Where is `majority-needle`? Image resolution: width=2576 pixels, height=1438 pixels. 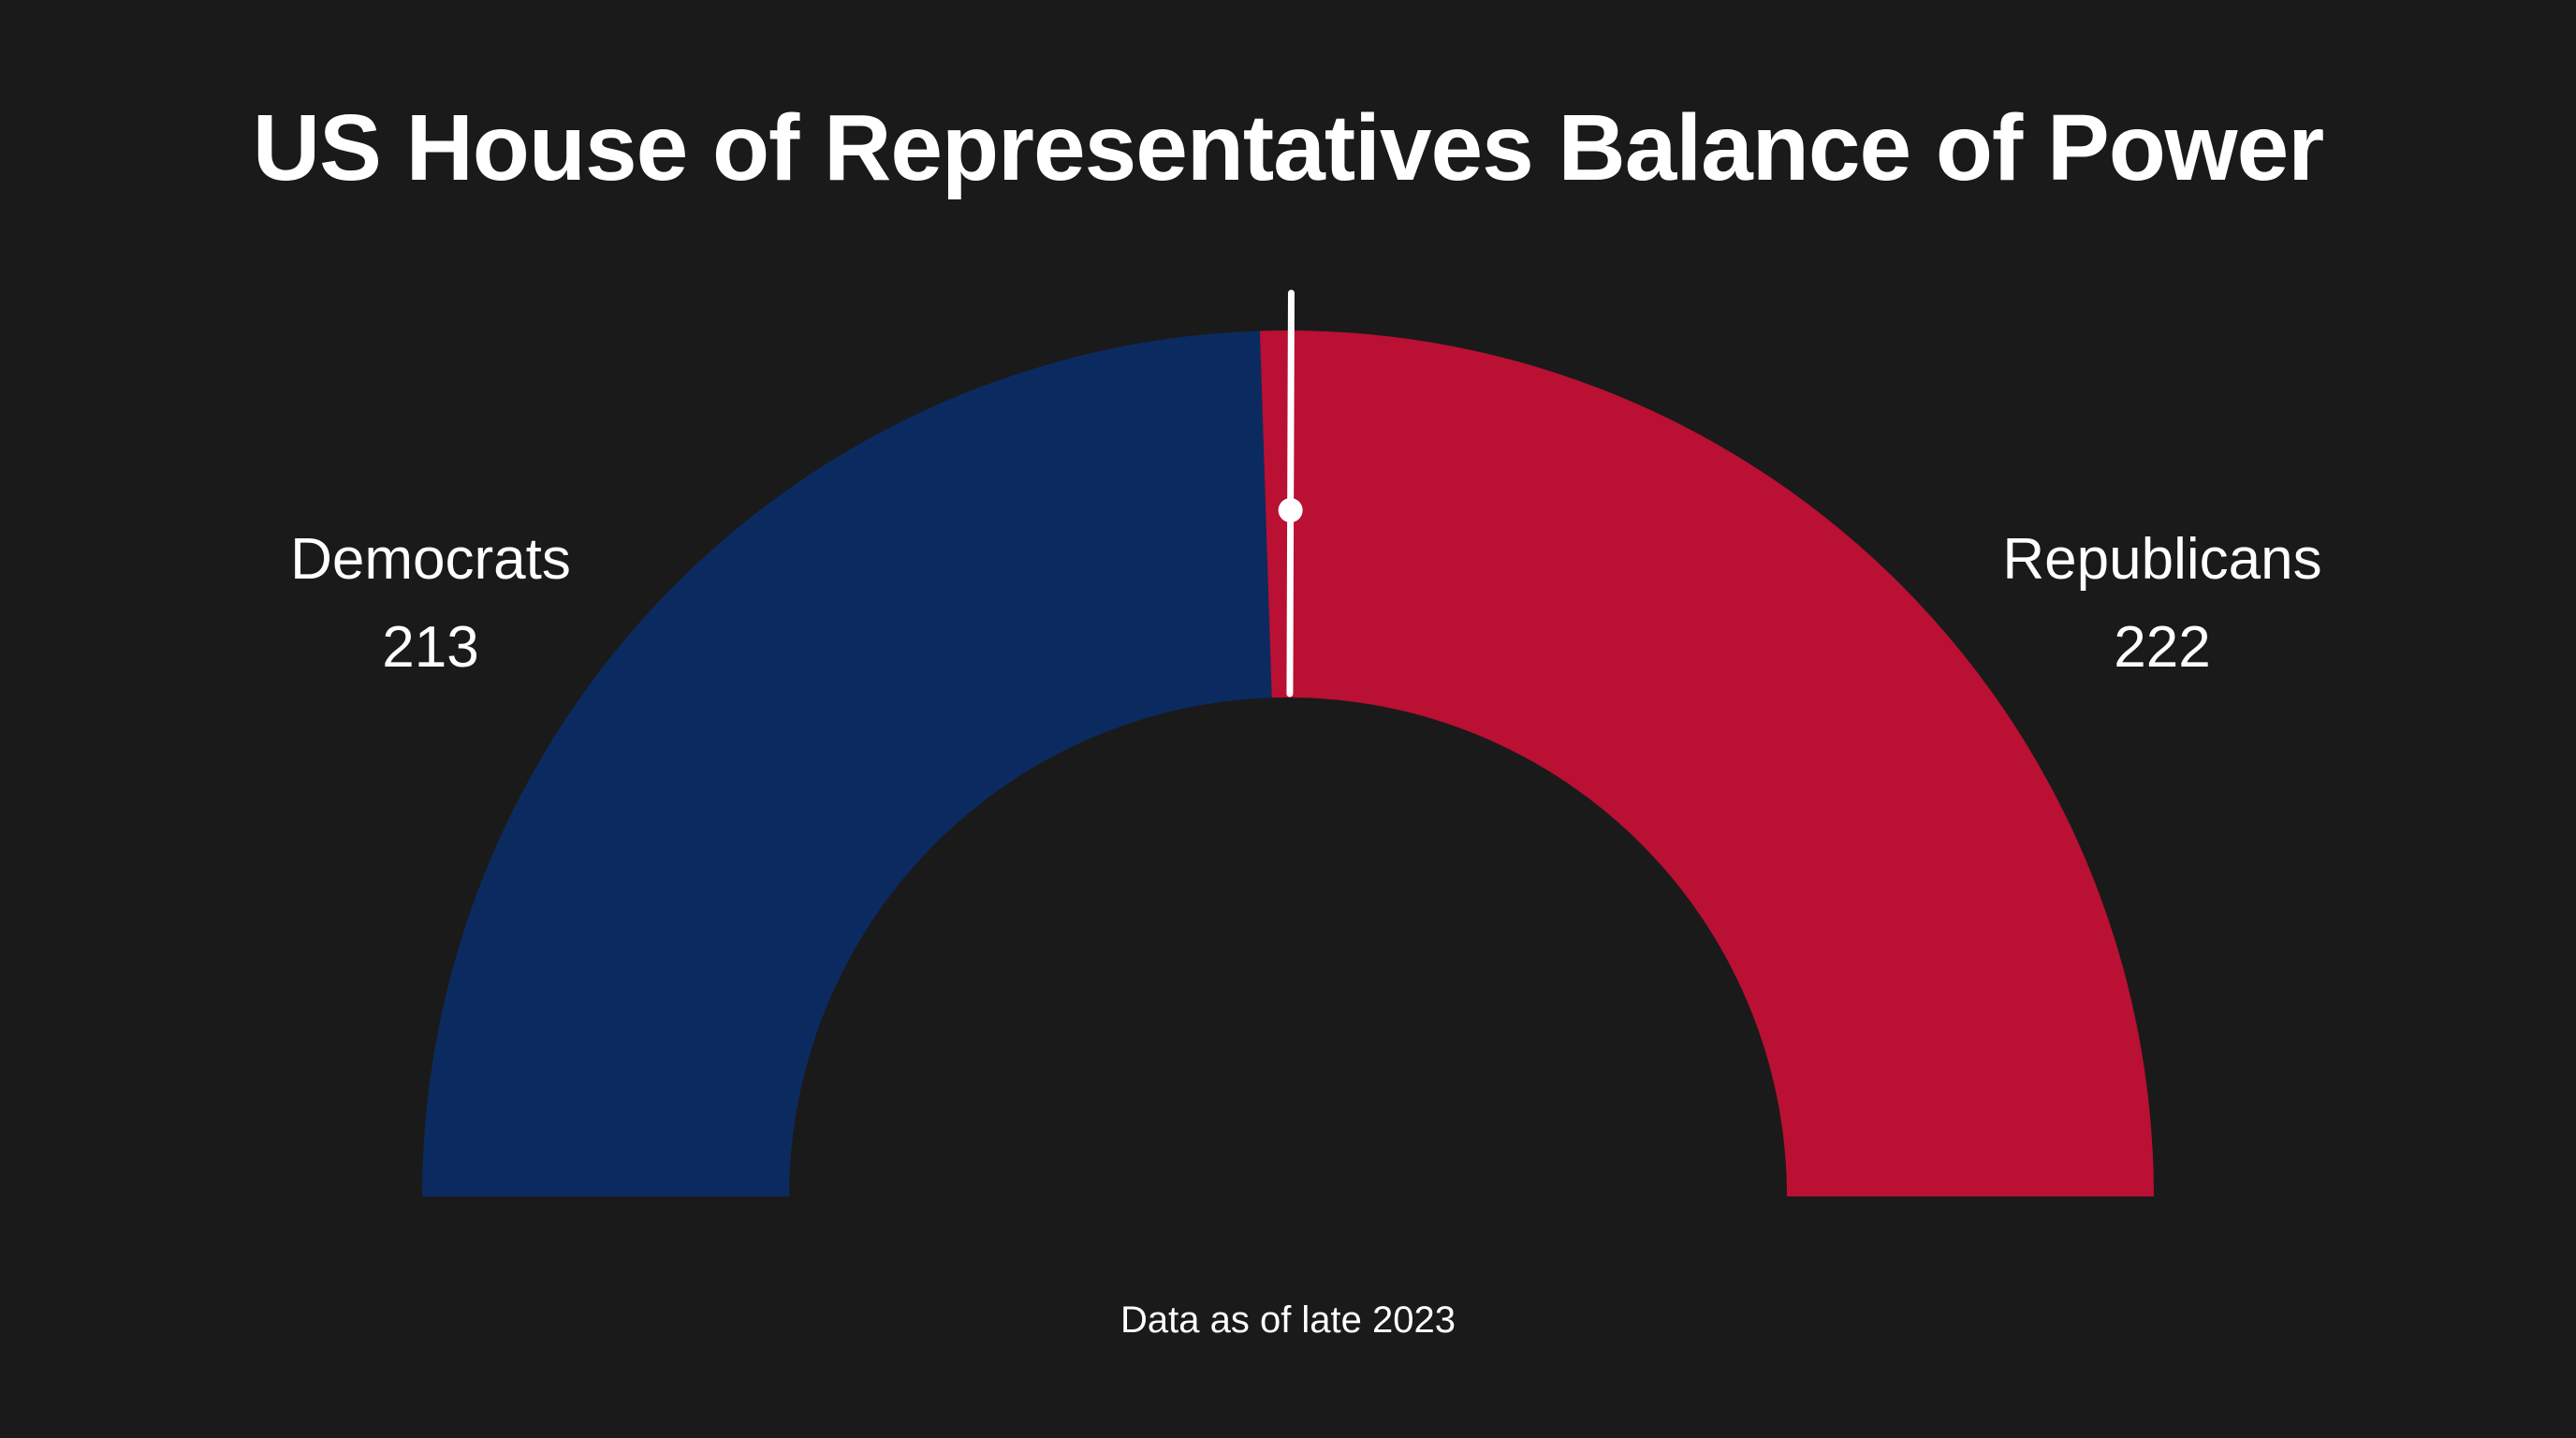 majority-needle is located at coordinates (1290, 493).